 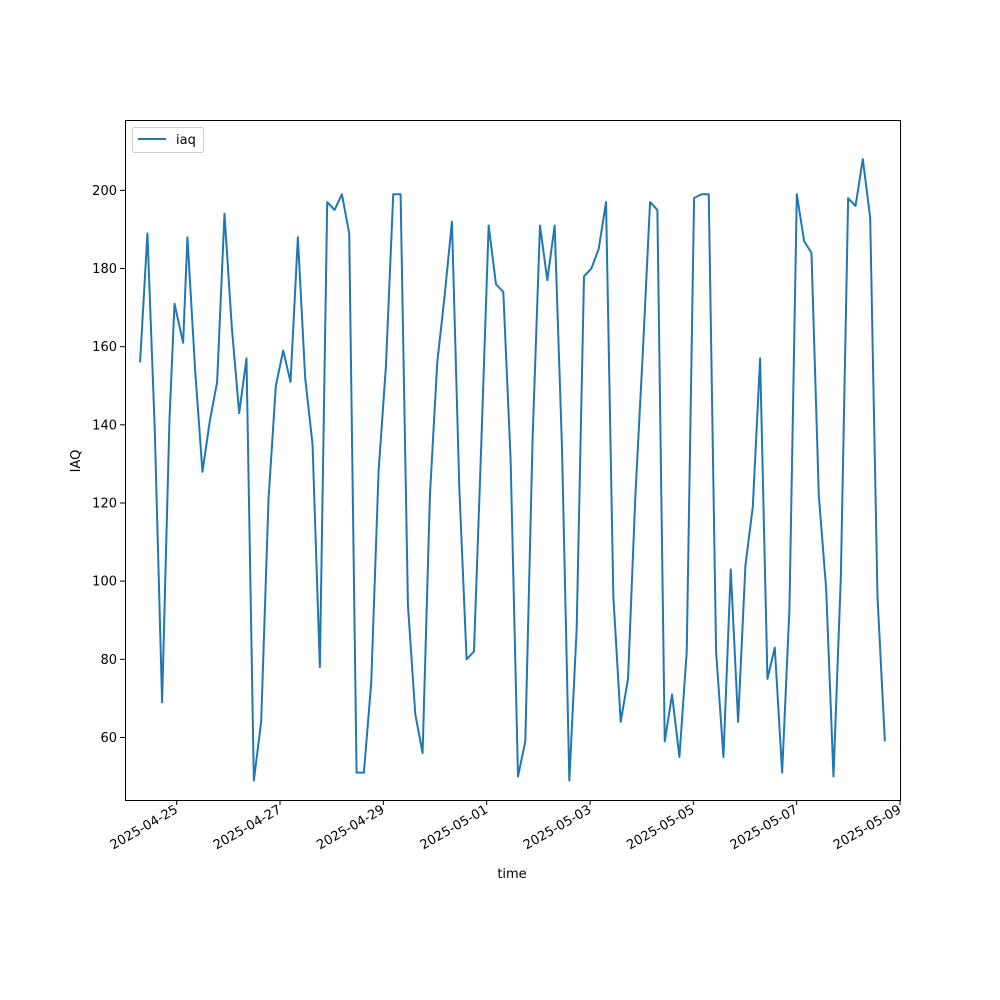 I want to click on y-tick-label: 180, so click(x=104, y=269).